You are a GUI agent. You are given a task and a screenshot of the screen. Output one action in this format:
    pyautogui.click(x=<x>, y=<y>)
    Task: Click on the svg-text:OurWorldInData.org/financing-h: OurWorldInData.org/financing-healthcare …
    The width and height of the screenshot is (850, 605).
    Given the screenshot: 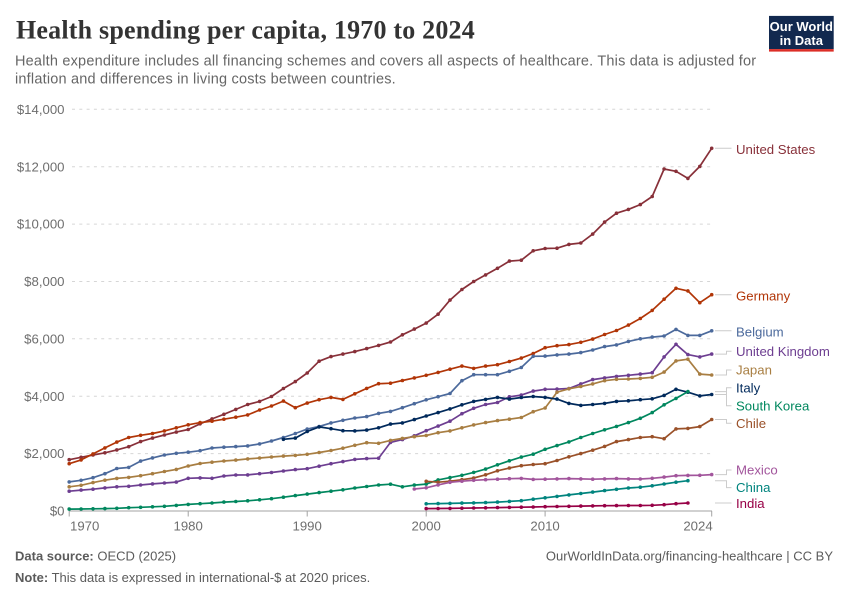 What is the action you would take?
    pyautogui.click(x=689, y=556)
    